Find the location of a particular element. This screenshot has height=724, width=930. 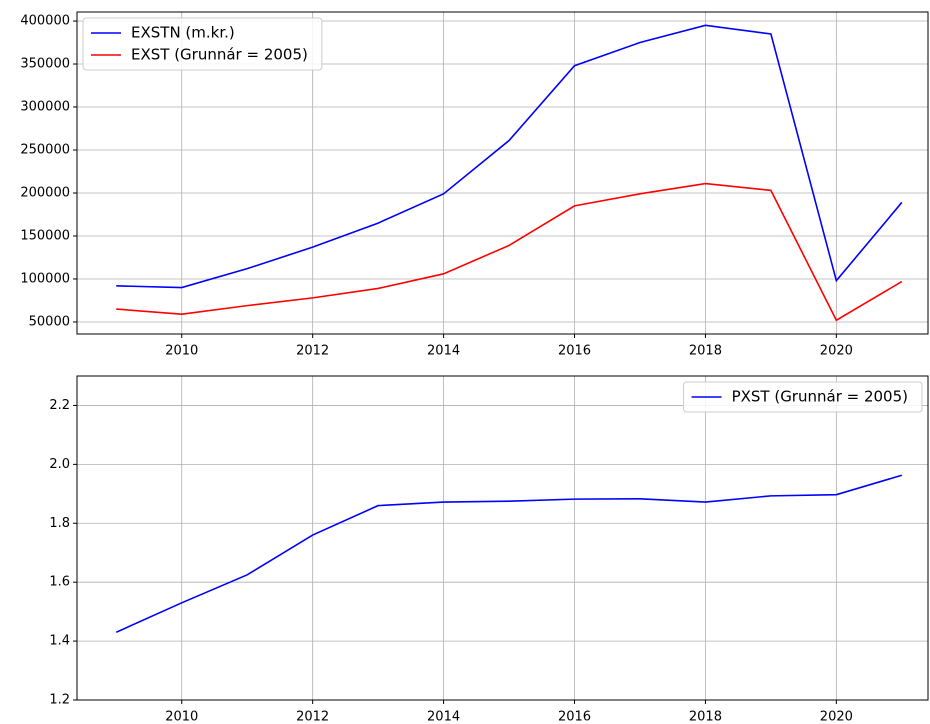

y-tick-label: 1.2 is located at coordinates (59, 700).